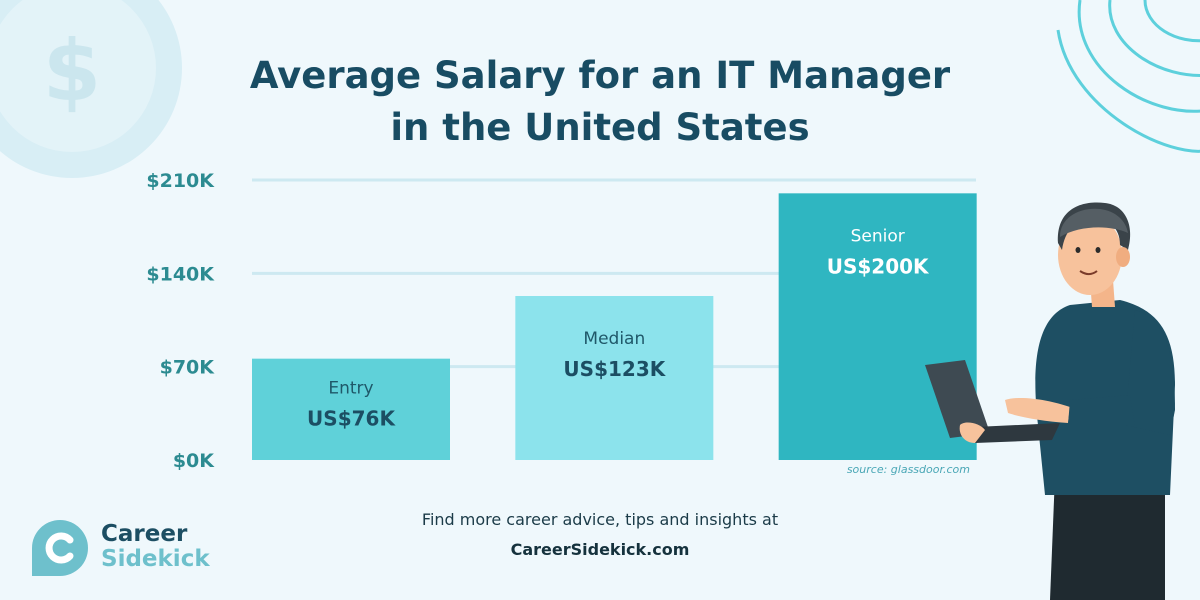  Describe the element at coordinates (144, 534) in the screenshot. I see `logo-line-1: Career` at that location.